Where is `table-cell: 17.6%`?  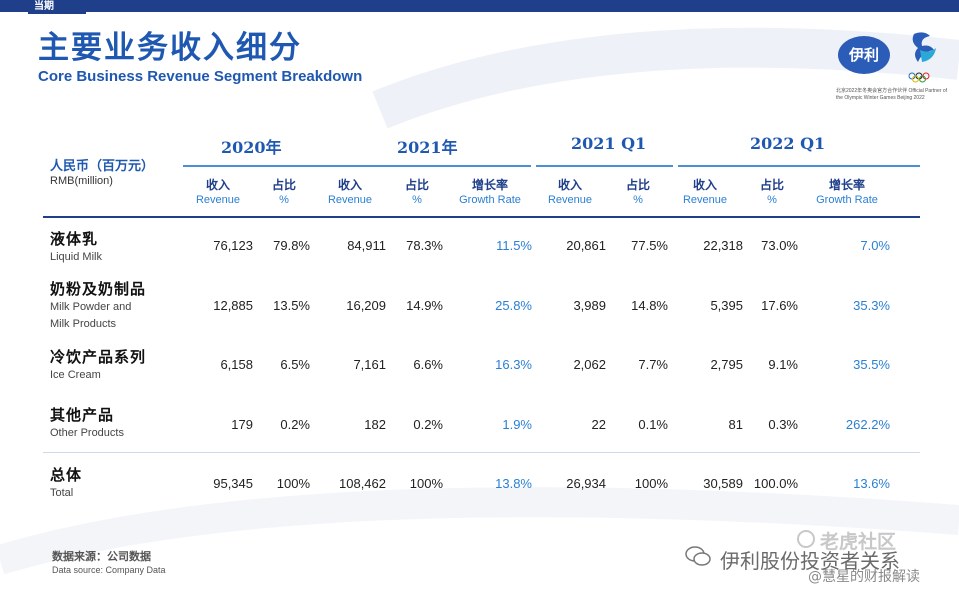
table-cell: 17.6% is located at coordinates (779, 305).